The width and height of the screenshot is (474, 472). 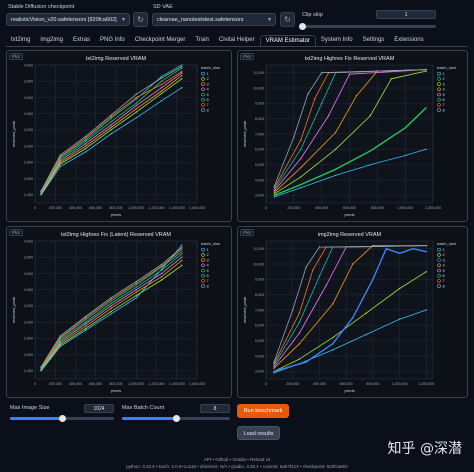 What do you see at coordinates (28, 179) in the screenshot?
I see `y-tick-label: 2,600` at bounding box center [28, 179].